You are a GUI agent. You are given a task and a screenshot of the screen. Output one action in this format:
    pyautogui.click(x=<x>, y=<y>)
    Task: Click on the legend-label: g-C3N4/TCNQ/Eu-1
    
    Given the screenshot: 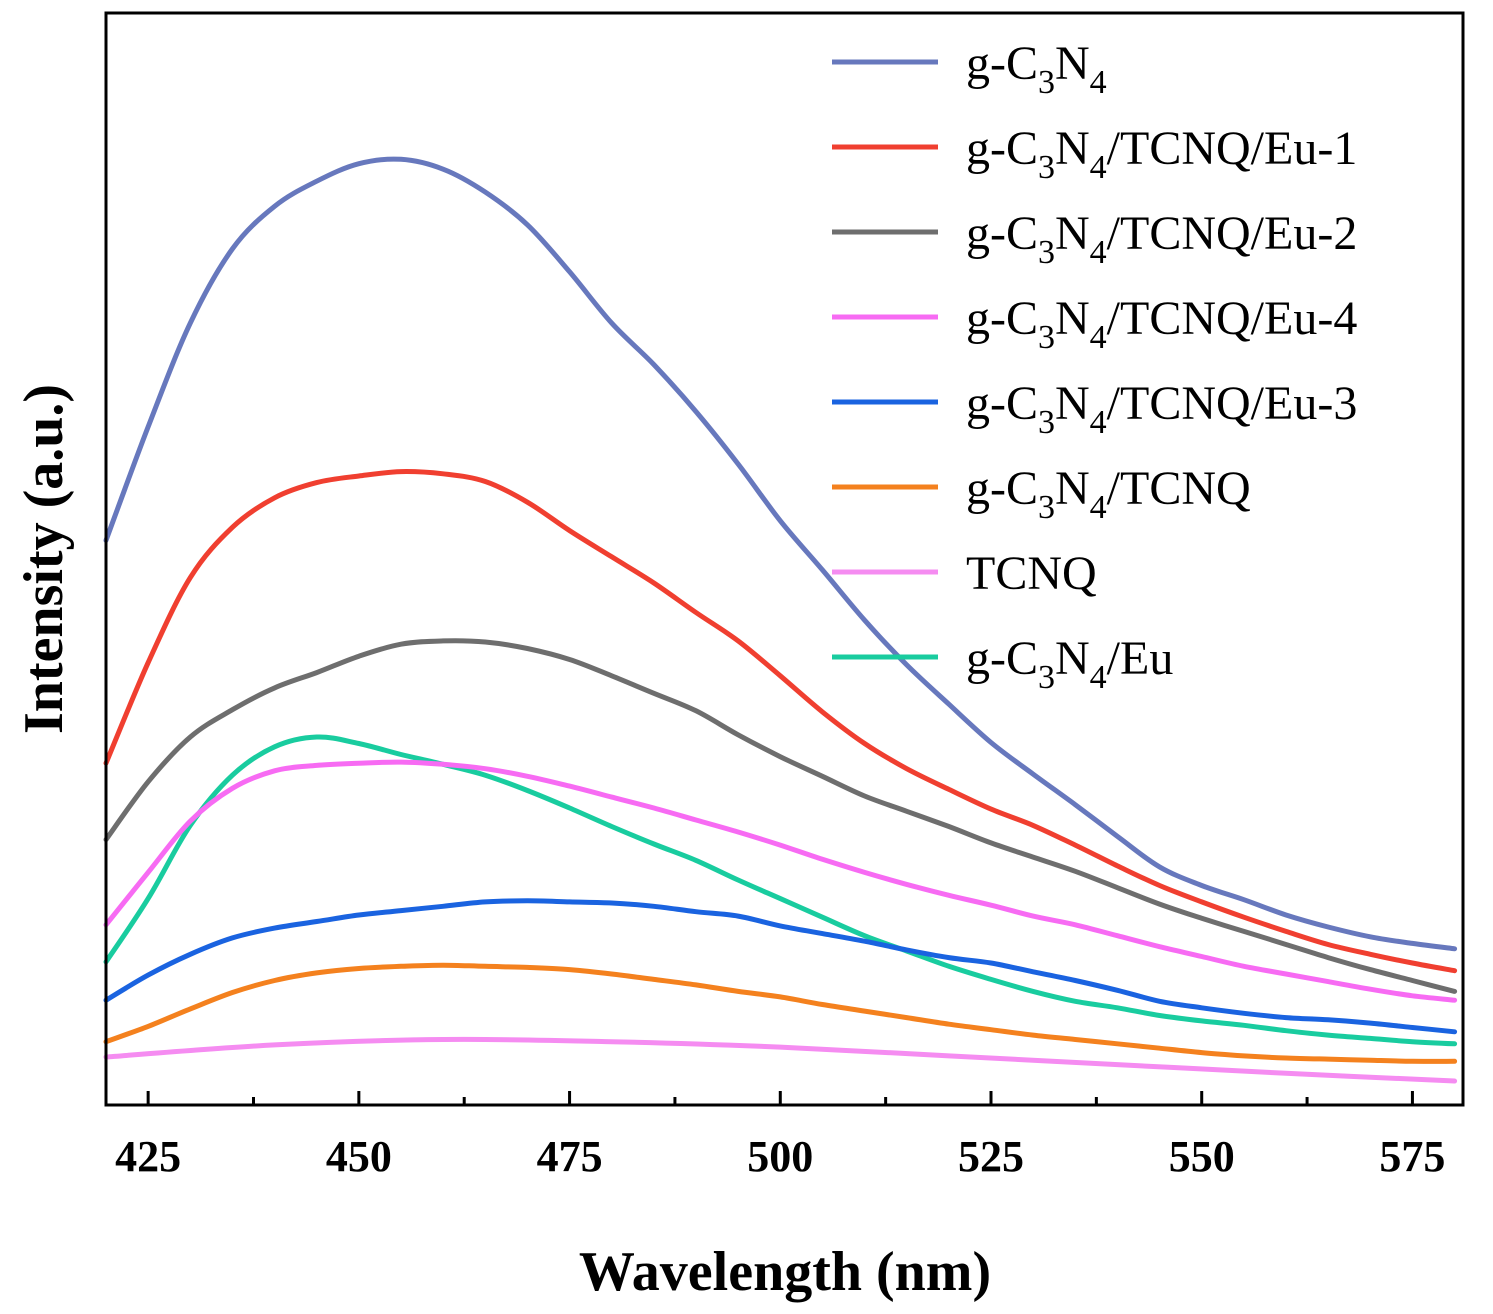 What is the action you would take?
    pyautogui.click(x=1161, y=154)
    